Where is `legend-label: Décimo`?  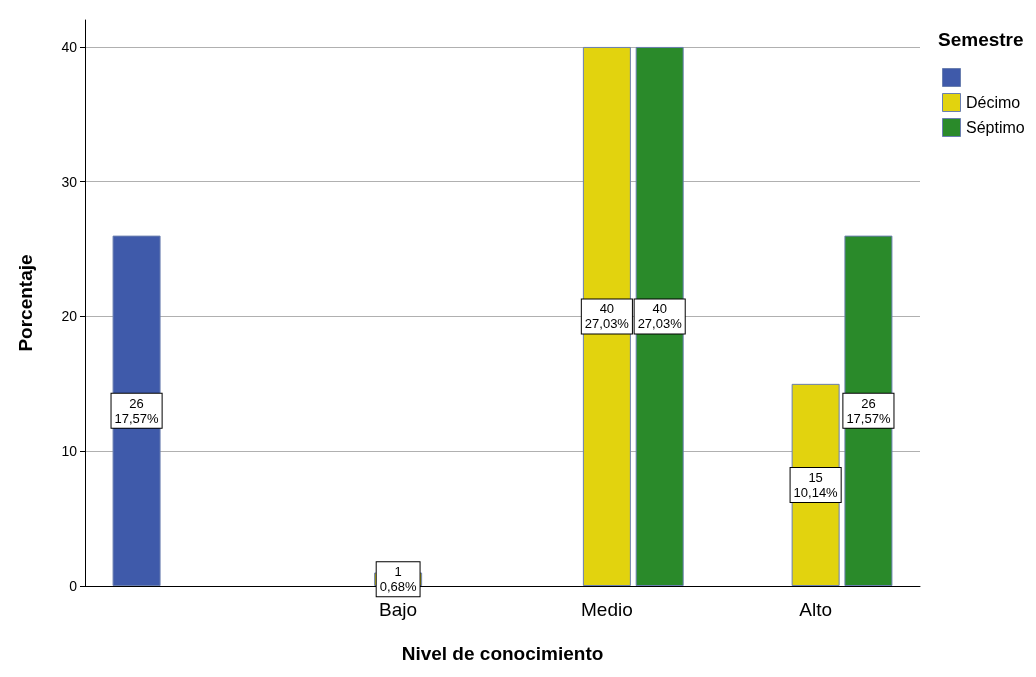
legend-label: Décimo is located at coordinates (993, 102).